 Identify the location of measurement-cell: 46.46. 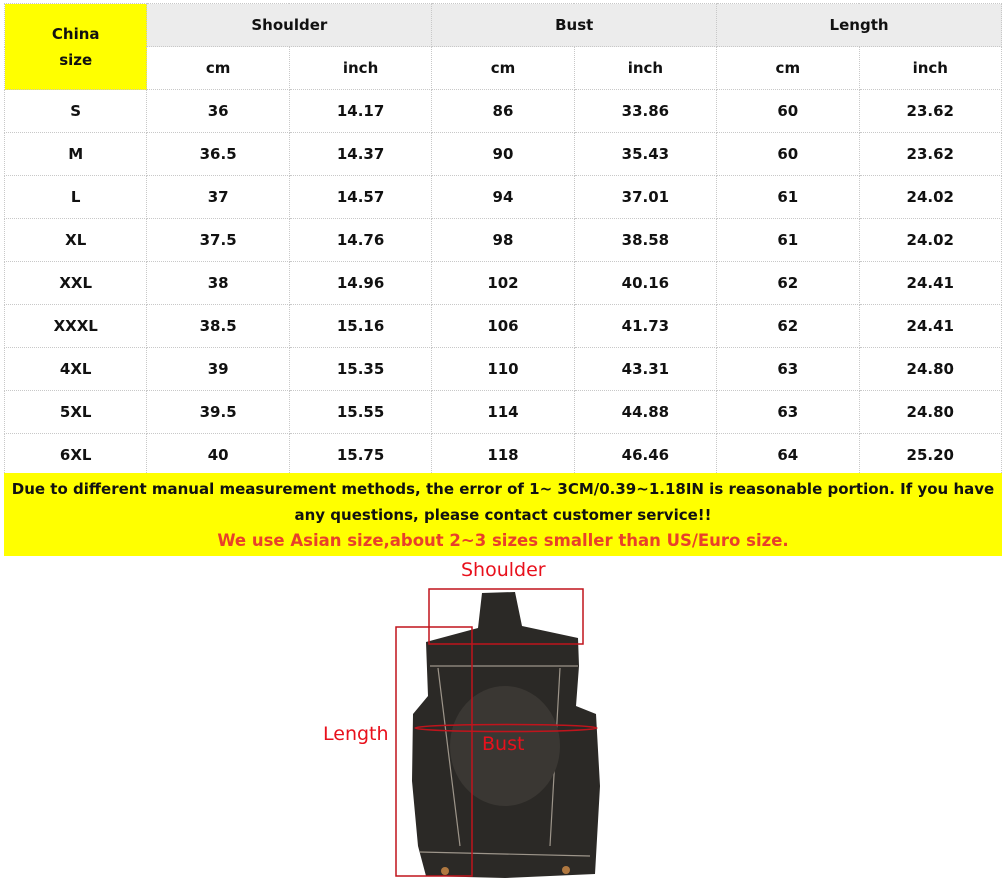
(645, 455).